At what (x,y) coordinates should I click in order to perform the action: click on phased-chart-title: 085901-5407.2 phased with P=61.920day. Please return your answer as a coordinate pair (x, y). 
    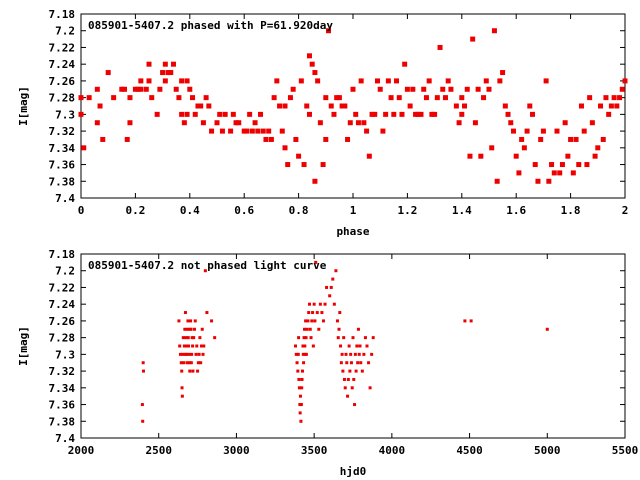
    Looking at the image, I should click on (210, 25).